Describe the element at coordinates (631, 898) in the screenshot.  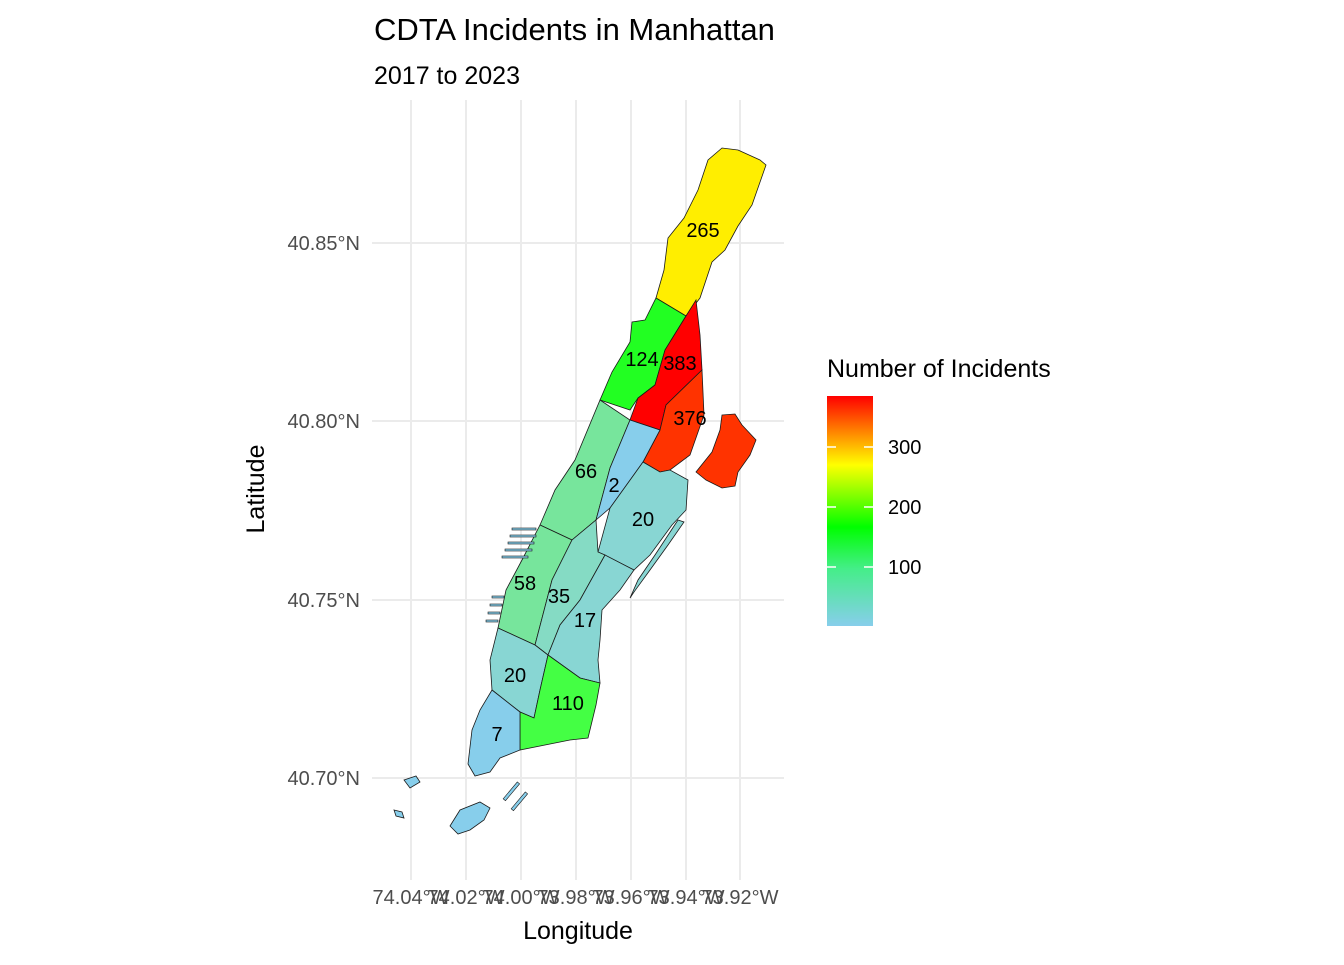
I see `x-tick-label: 73.96°W` at that location.